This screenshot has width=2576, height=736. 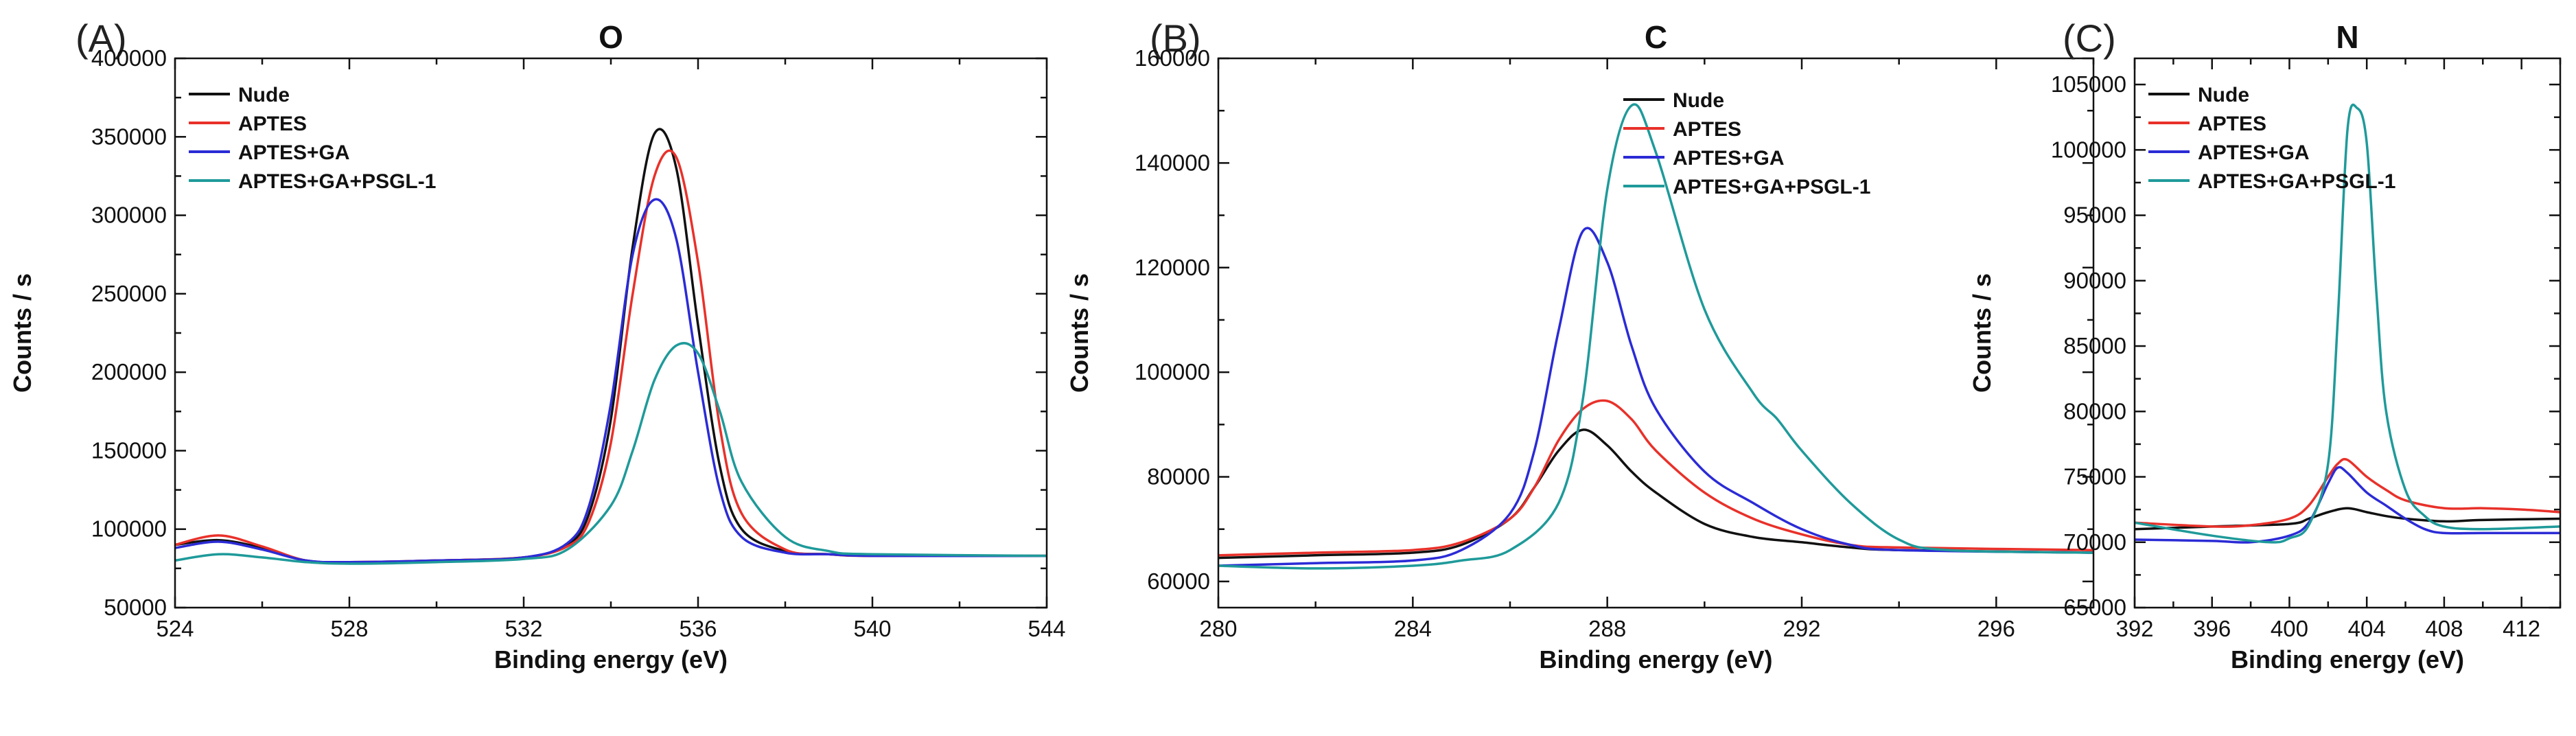 What do you see at coordinates (2347, 37) in the screenshot?
I see `chart-title: N` at bounding box center [2347, 37].